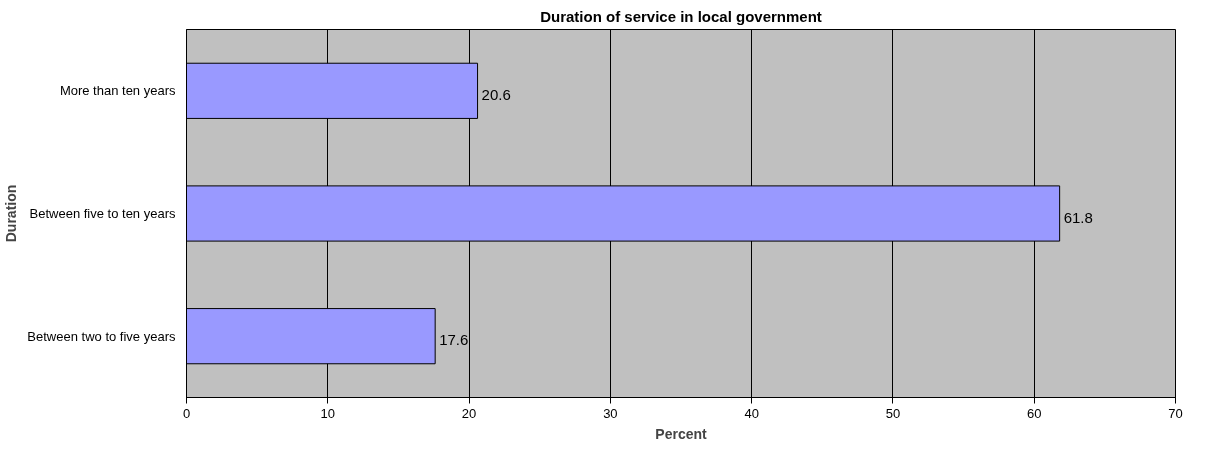  Describe the element at coordinates (101, 336) in the screenshot. I see `y-tick-label: Between two to five years` at that location.